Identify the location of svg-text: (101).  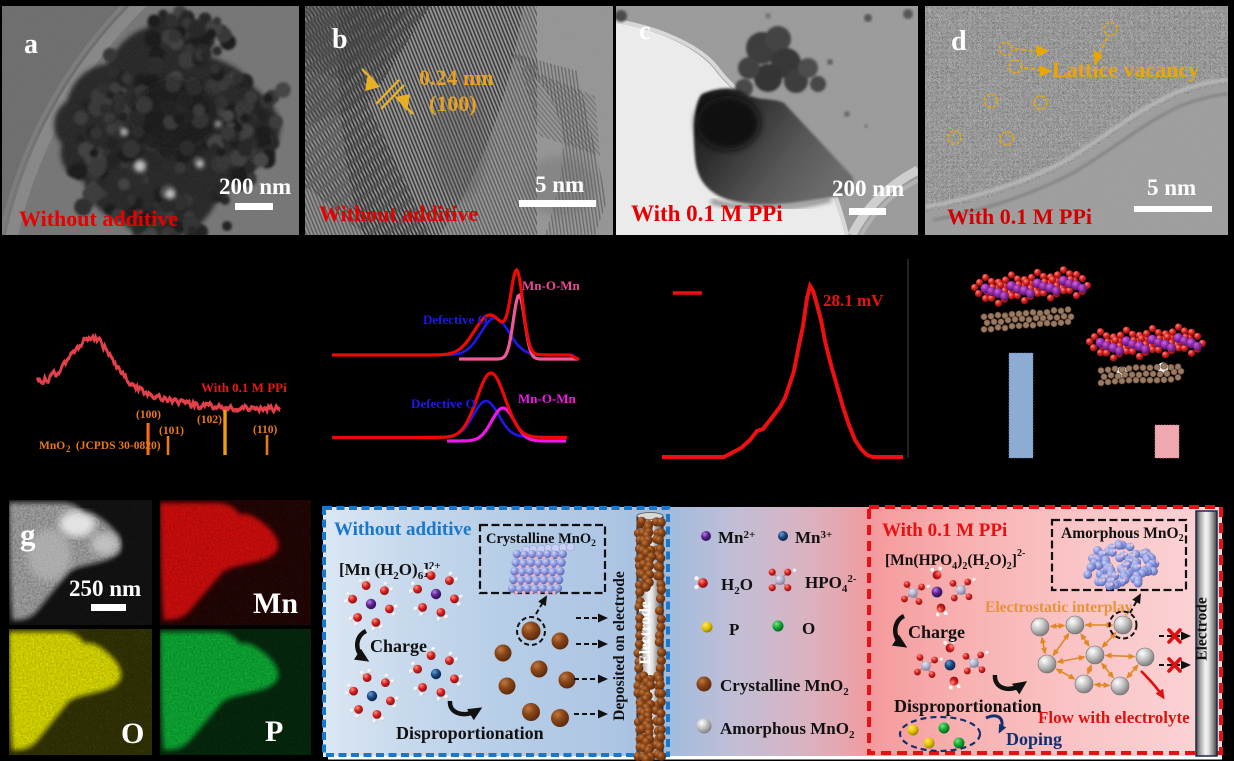
(171, 431).